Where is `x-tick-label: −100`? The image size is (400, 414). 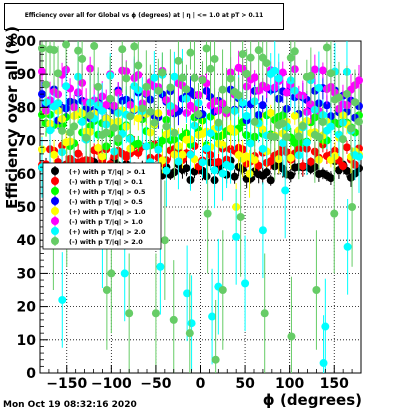
x-tick-label: −100 is located at coordinates (111, 384).